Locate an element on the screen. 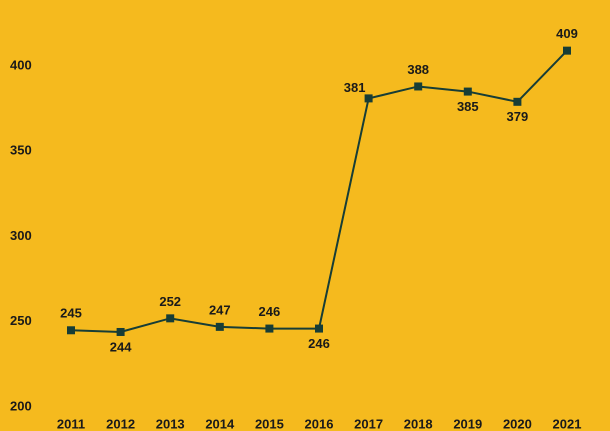  data-label: 409 is located at coordinates (567, 33).